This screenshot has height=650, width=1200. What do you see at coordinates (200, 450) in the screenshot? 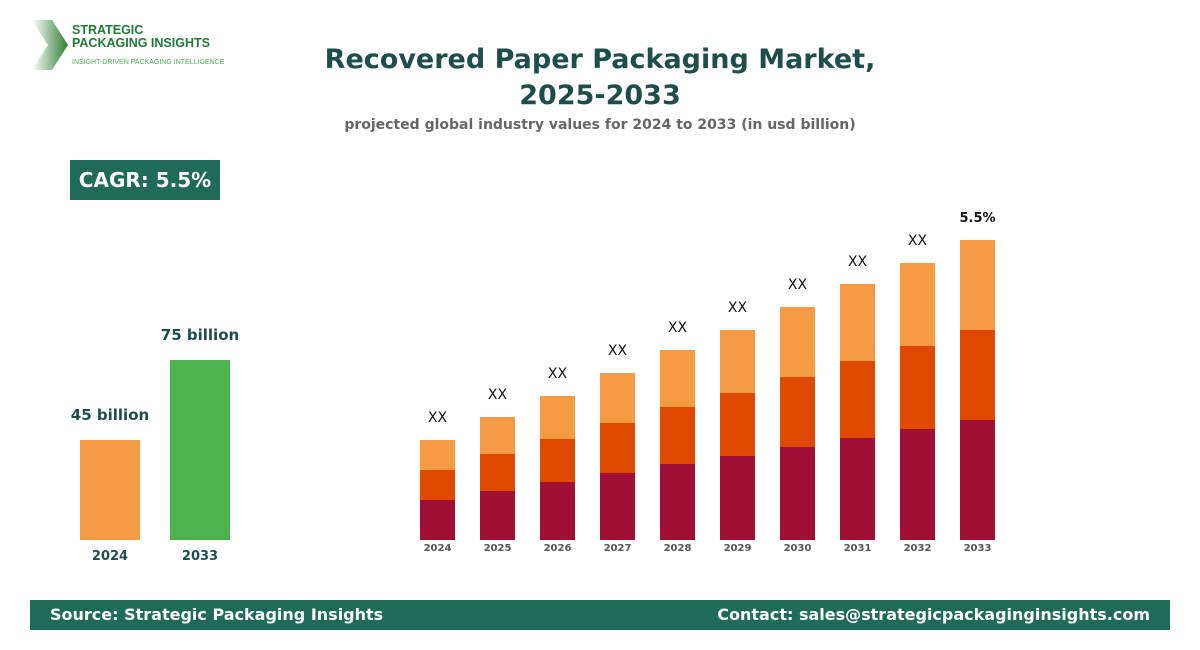
I see `bar-2033` at bounding box center [200, 450].